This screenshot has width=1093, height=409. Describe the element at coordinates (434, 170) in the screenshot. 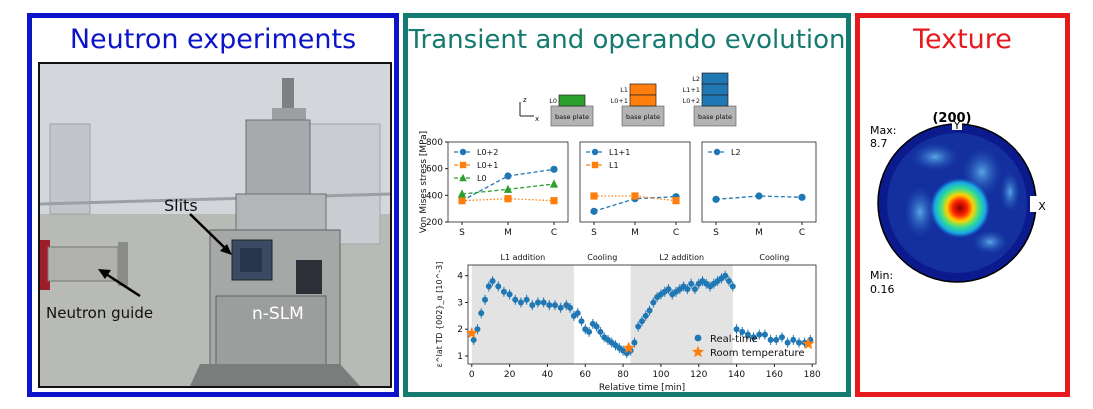

I see `stress-ytick-label: 600` at that location.